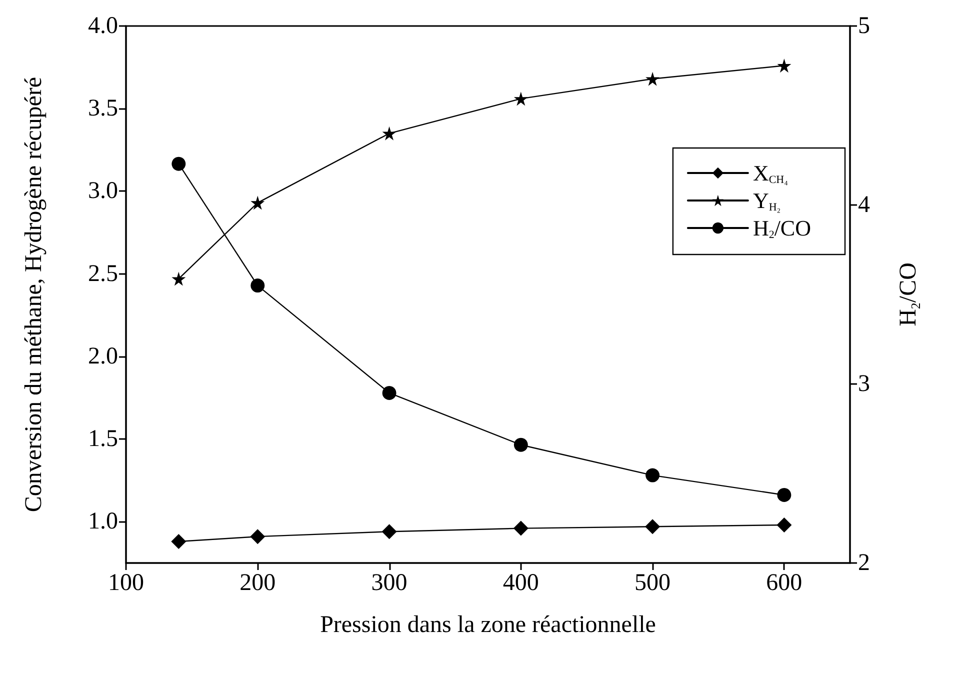 Image resolution: width=957 pixels, height=678 pixels. I want to click on y-tick-label: 1.0, so click(103, 521).